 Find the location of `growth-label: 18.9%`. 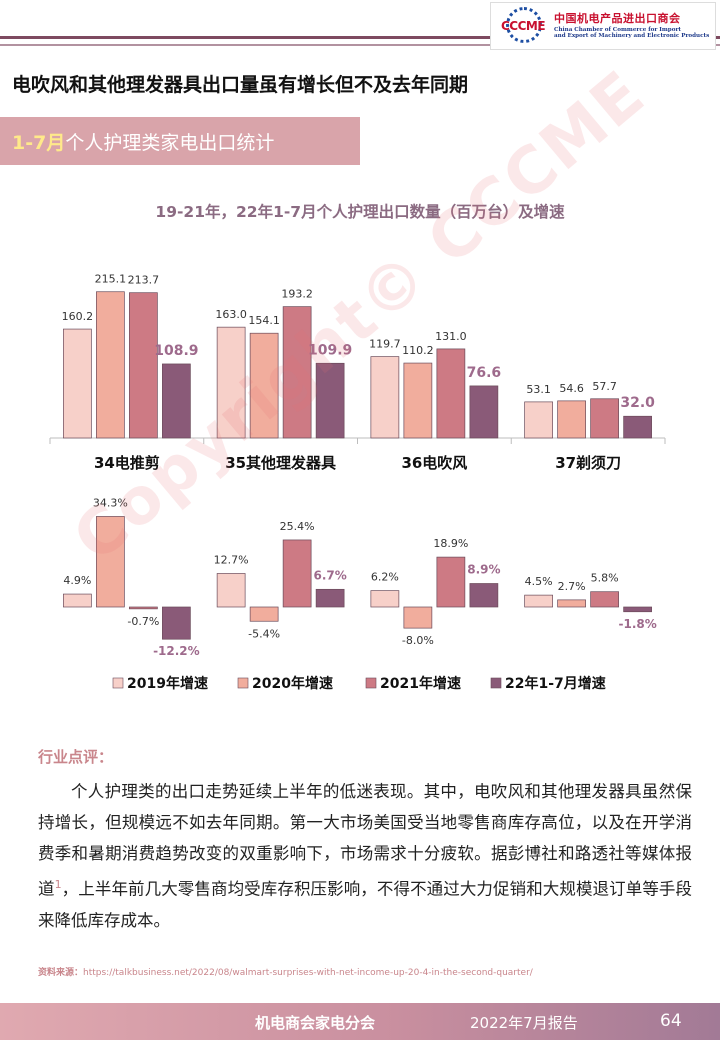

growth-label: 18.9% is located at coordinates (450, 543).